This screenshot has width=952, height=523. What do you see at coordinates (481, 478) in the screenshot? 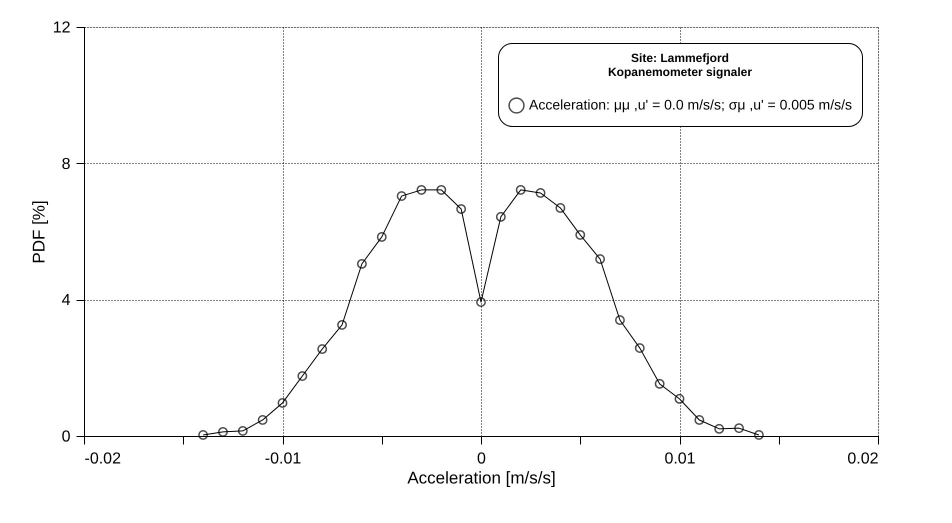
I see `x-axis-title: Acceleration [m/s/s]` at bounding box center [481, 478].